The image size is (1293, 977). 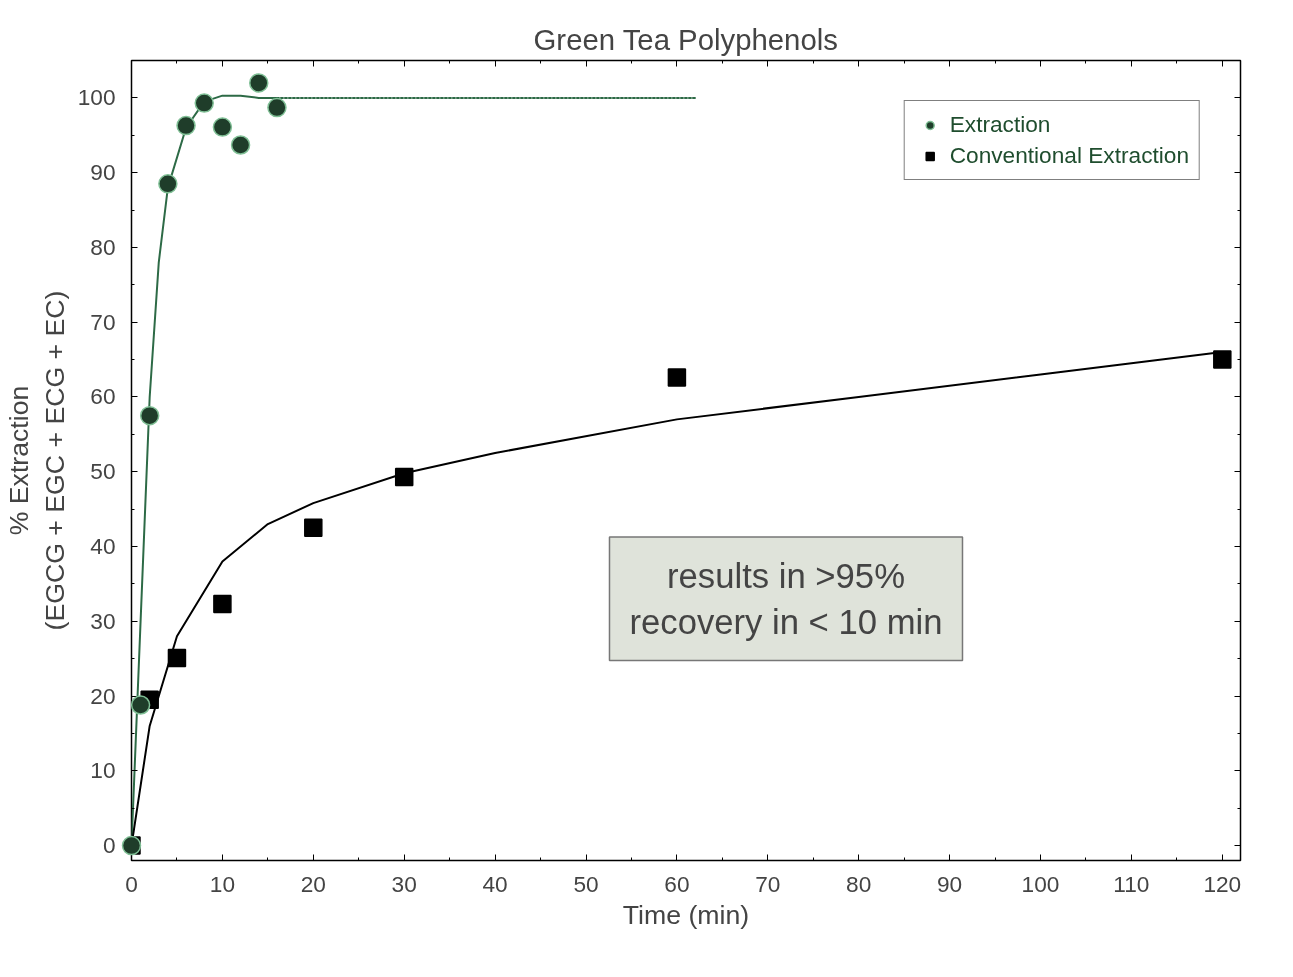 I want to click on x-tick-label: 110, so click(x=1131, y=883).